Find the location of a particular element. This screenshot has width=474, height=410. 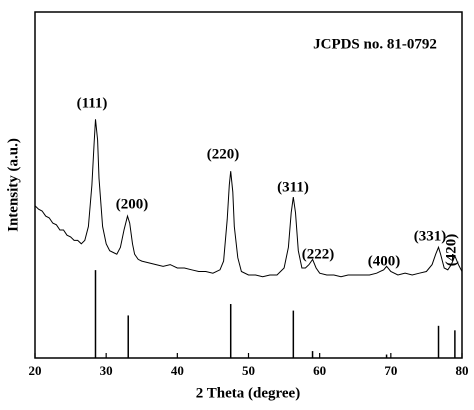

x-tick-label: 50 is located at coordinates (248, 370).